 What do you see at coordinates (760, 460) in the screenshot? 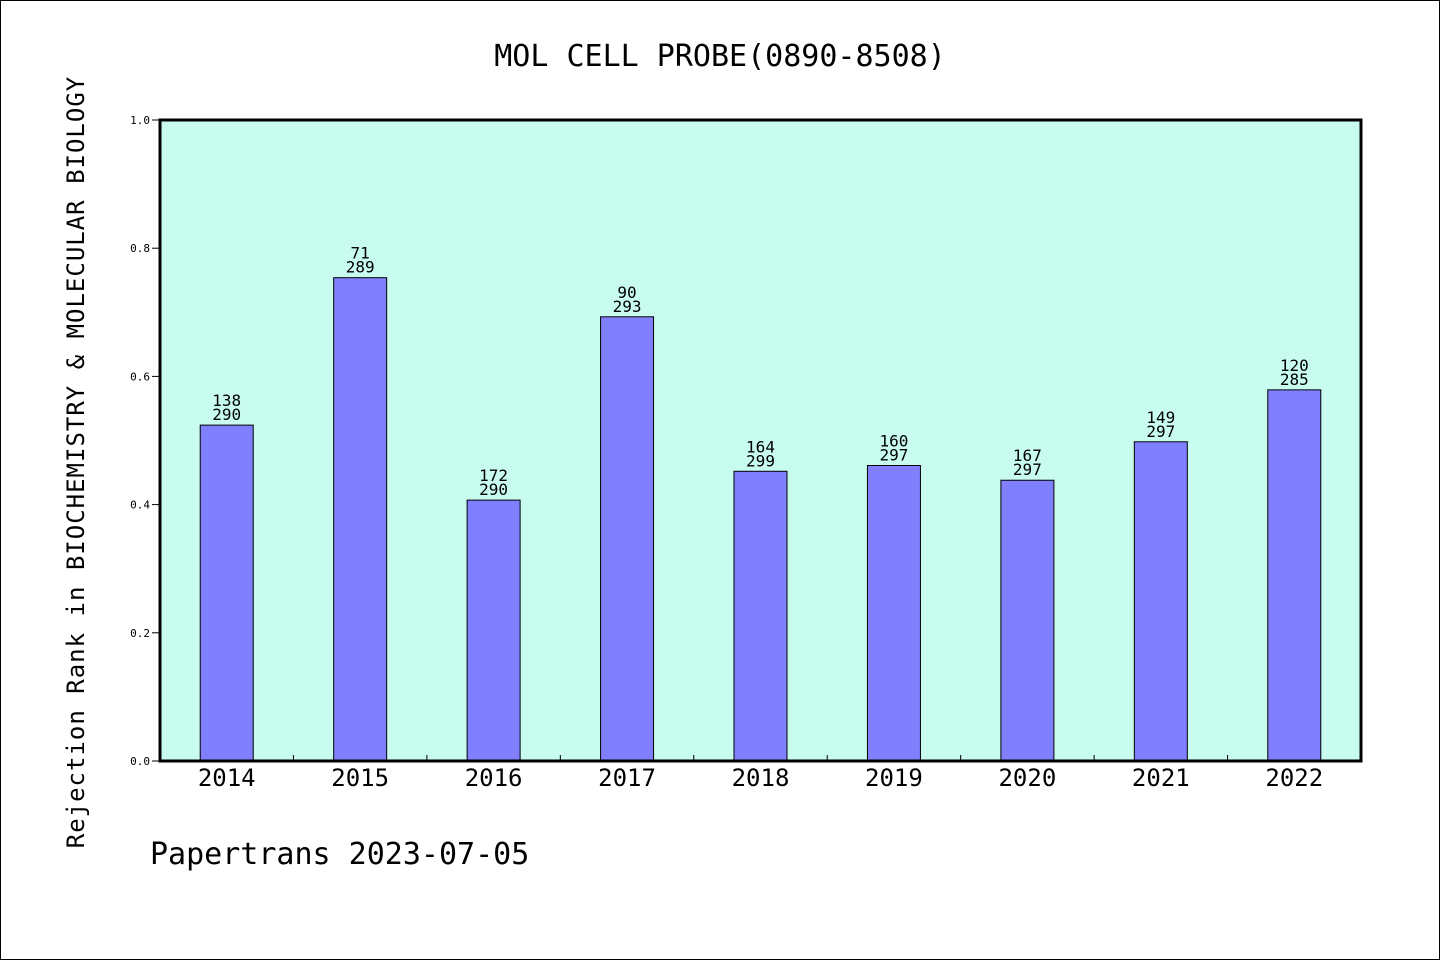
I see `bar-label-total-2018: 299` at bounding box center [760, 460].